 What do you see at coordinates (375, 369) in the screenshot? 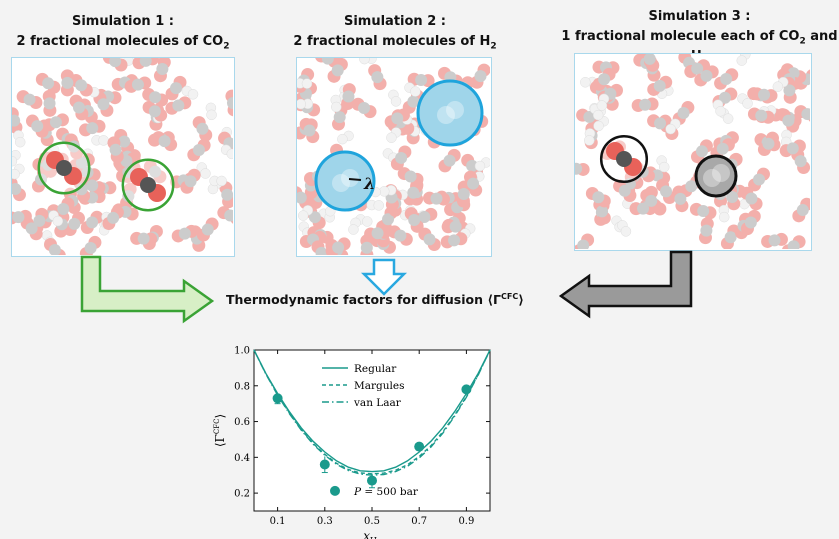
I see `legend-label: Regular` at bounding box center [375, 369].